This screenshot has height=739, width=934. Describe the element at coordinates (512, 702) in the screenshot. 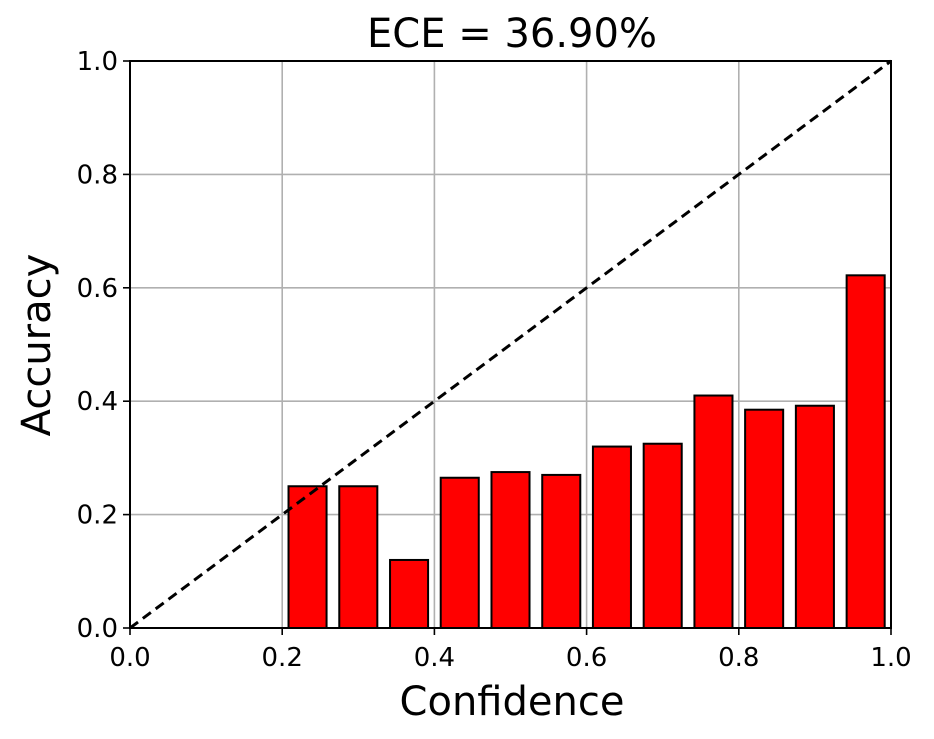

I see `x-axis-label: Confidence` at that location.